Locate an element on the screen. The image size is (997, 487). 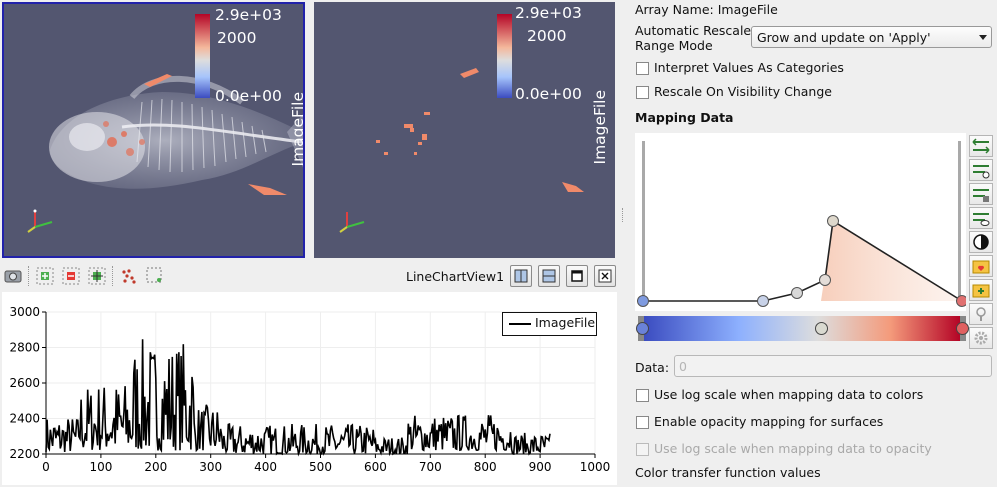
opacity-function-editor is located at coordinates (801, 222).